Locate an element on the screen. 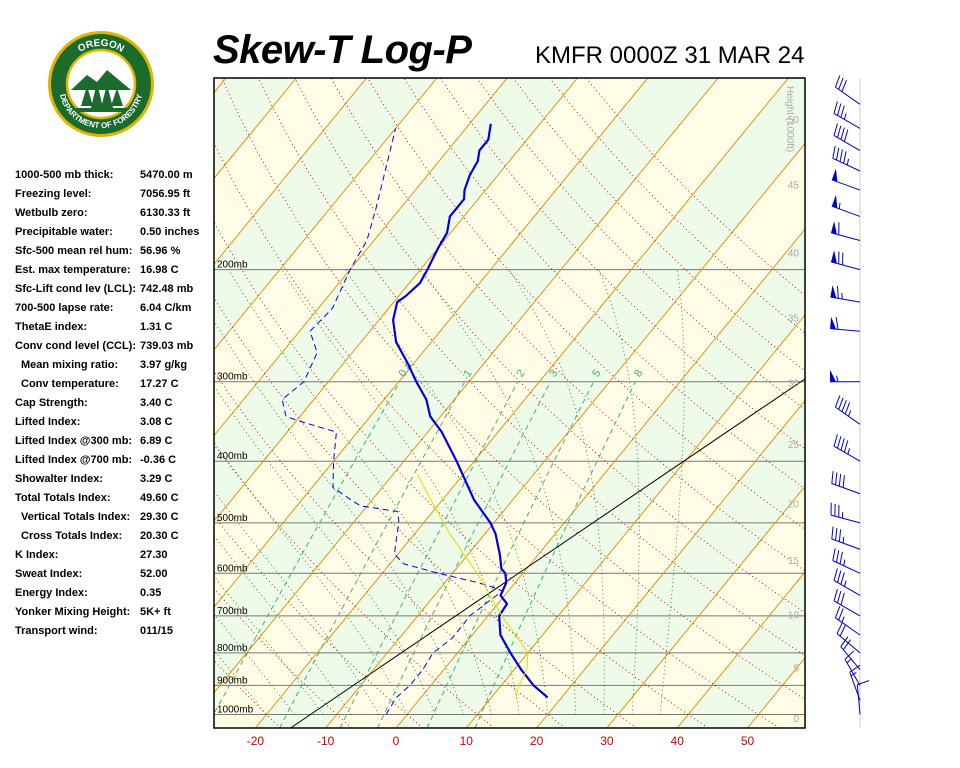  temperature-tick-label: 30 is located at coordinates (607, 741).